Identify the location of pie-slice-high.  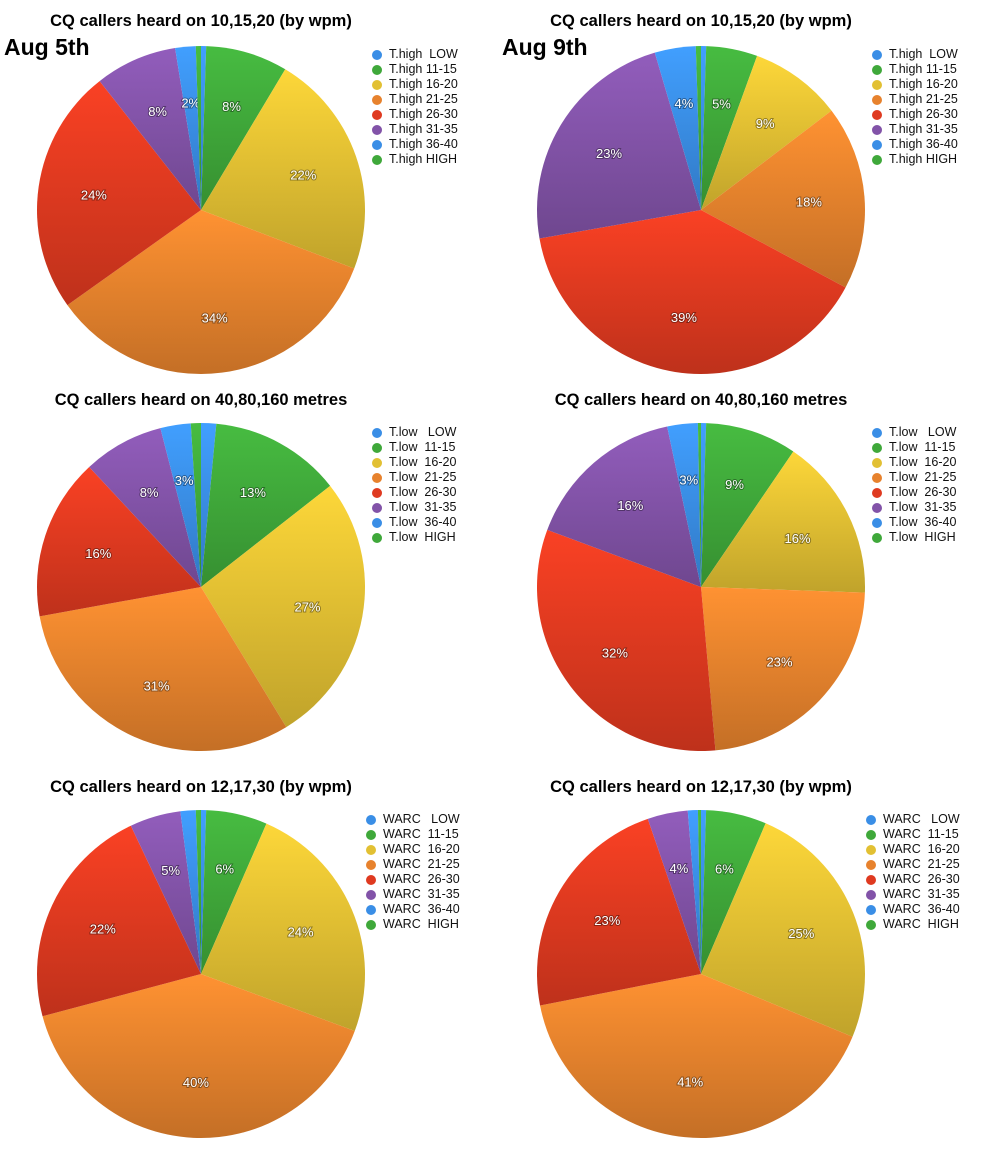
(699, 892).